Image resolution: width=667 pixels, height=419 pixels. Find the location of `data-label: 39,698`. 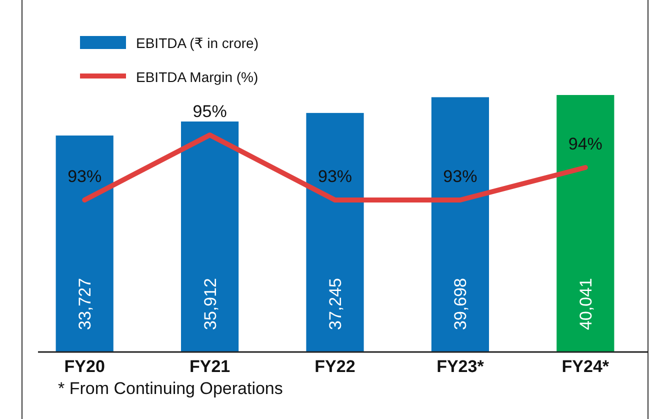

data-label: 39,698 is located at coordinates (460, 304).